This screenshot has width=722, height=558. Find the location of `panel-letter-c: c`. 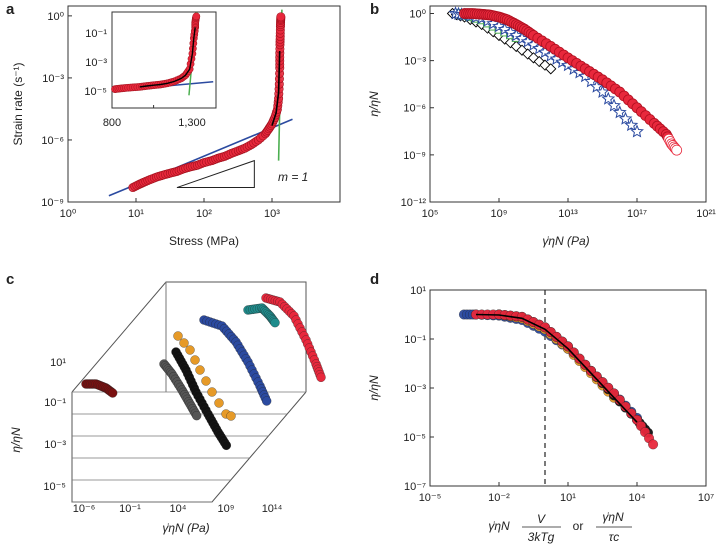

panel-letter-c: c is located at coordinates (10, 279).